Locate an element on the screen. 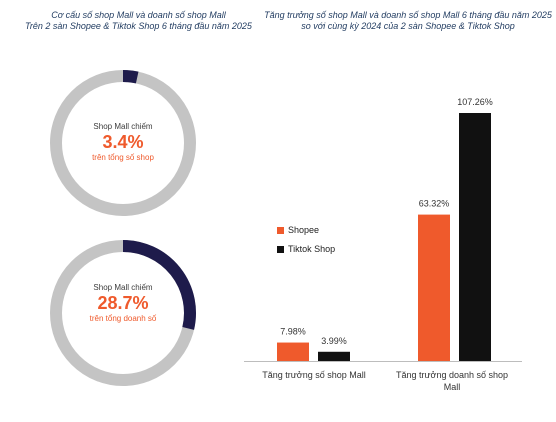 The height and width of the screenshot is (422, 556). legend-label-tiktok: Tiktok Shop is located at coordinates (312, 249).